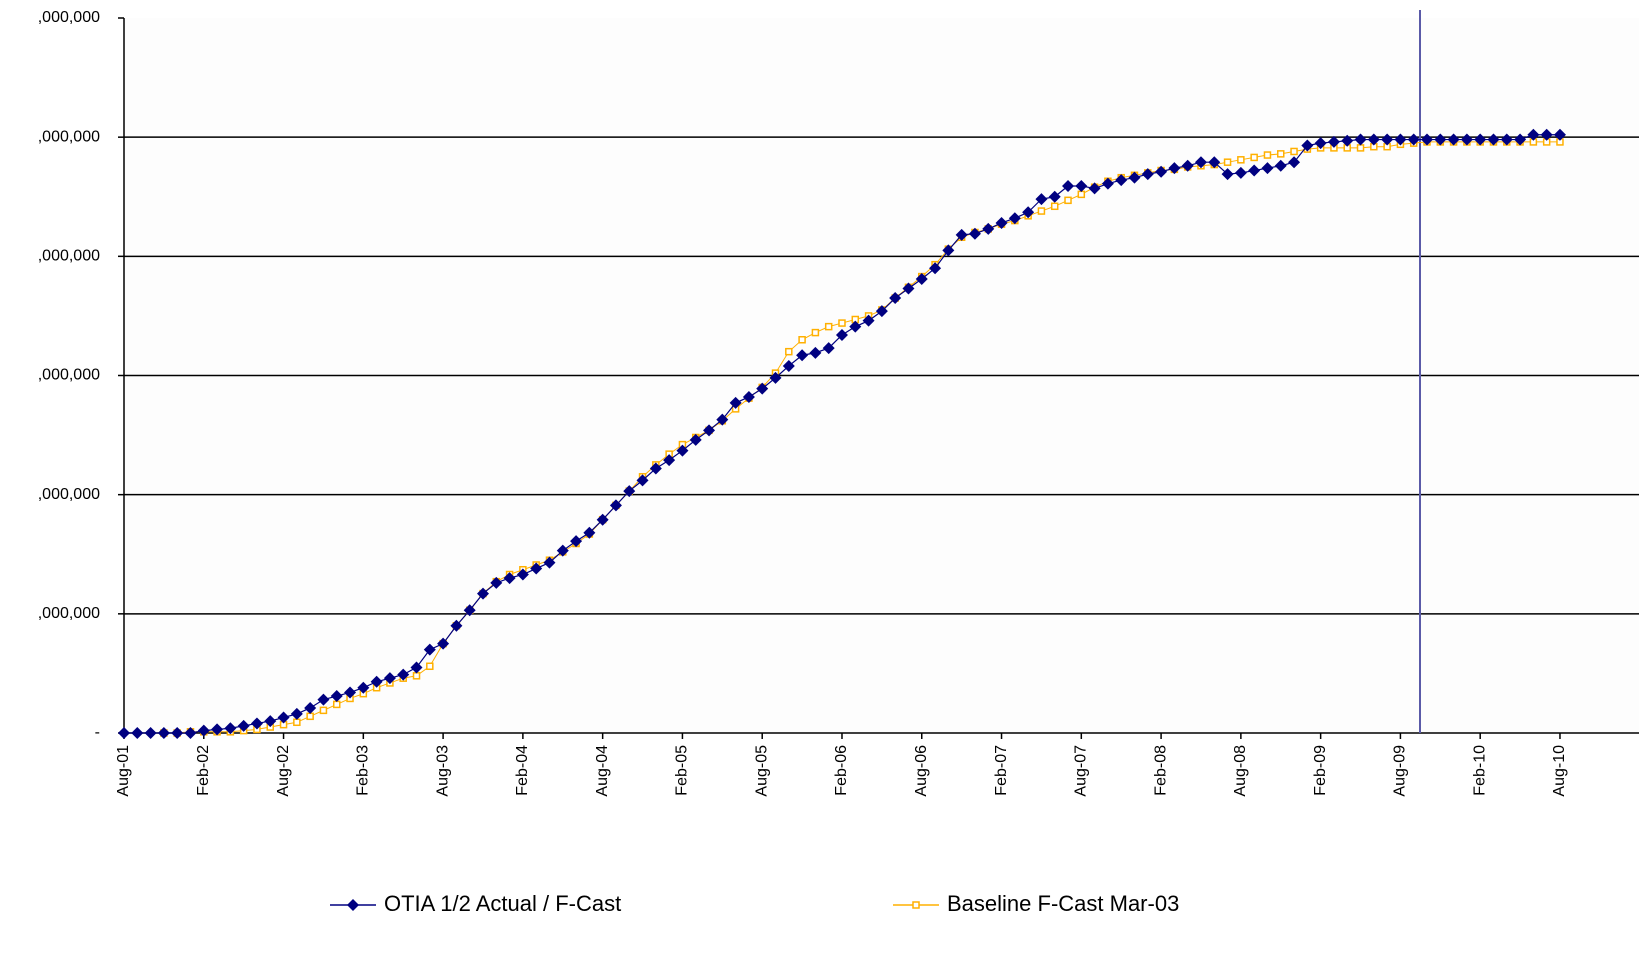 The image size is (1639, 958). What do you see at coordinates (442, 771) in the screenshot?
I see `x-tick-label: Aug-03` at bounding box center [442, 771].